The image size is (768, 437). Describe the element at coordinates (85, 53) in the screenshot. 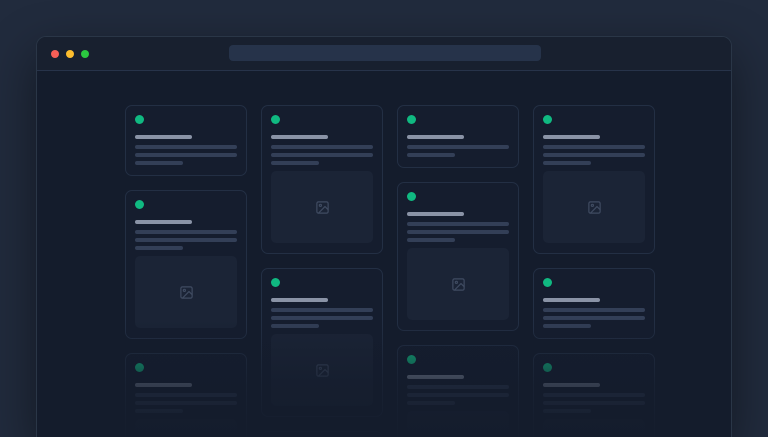

I see `maximize-button` at that location.